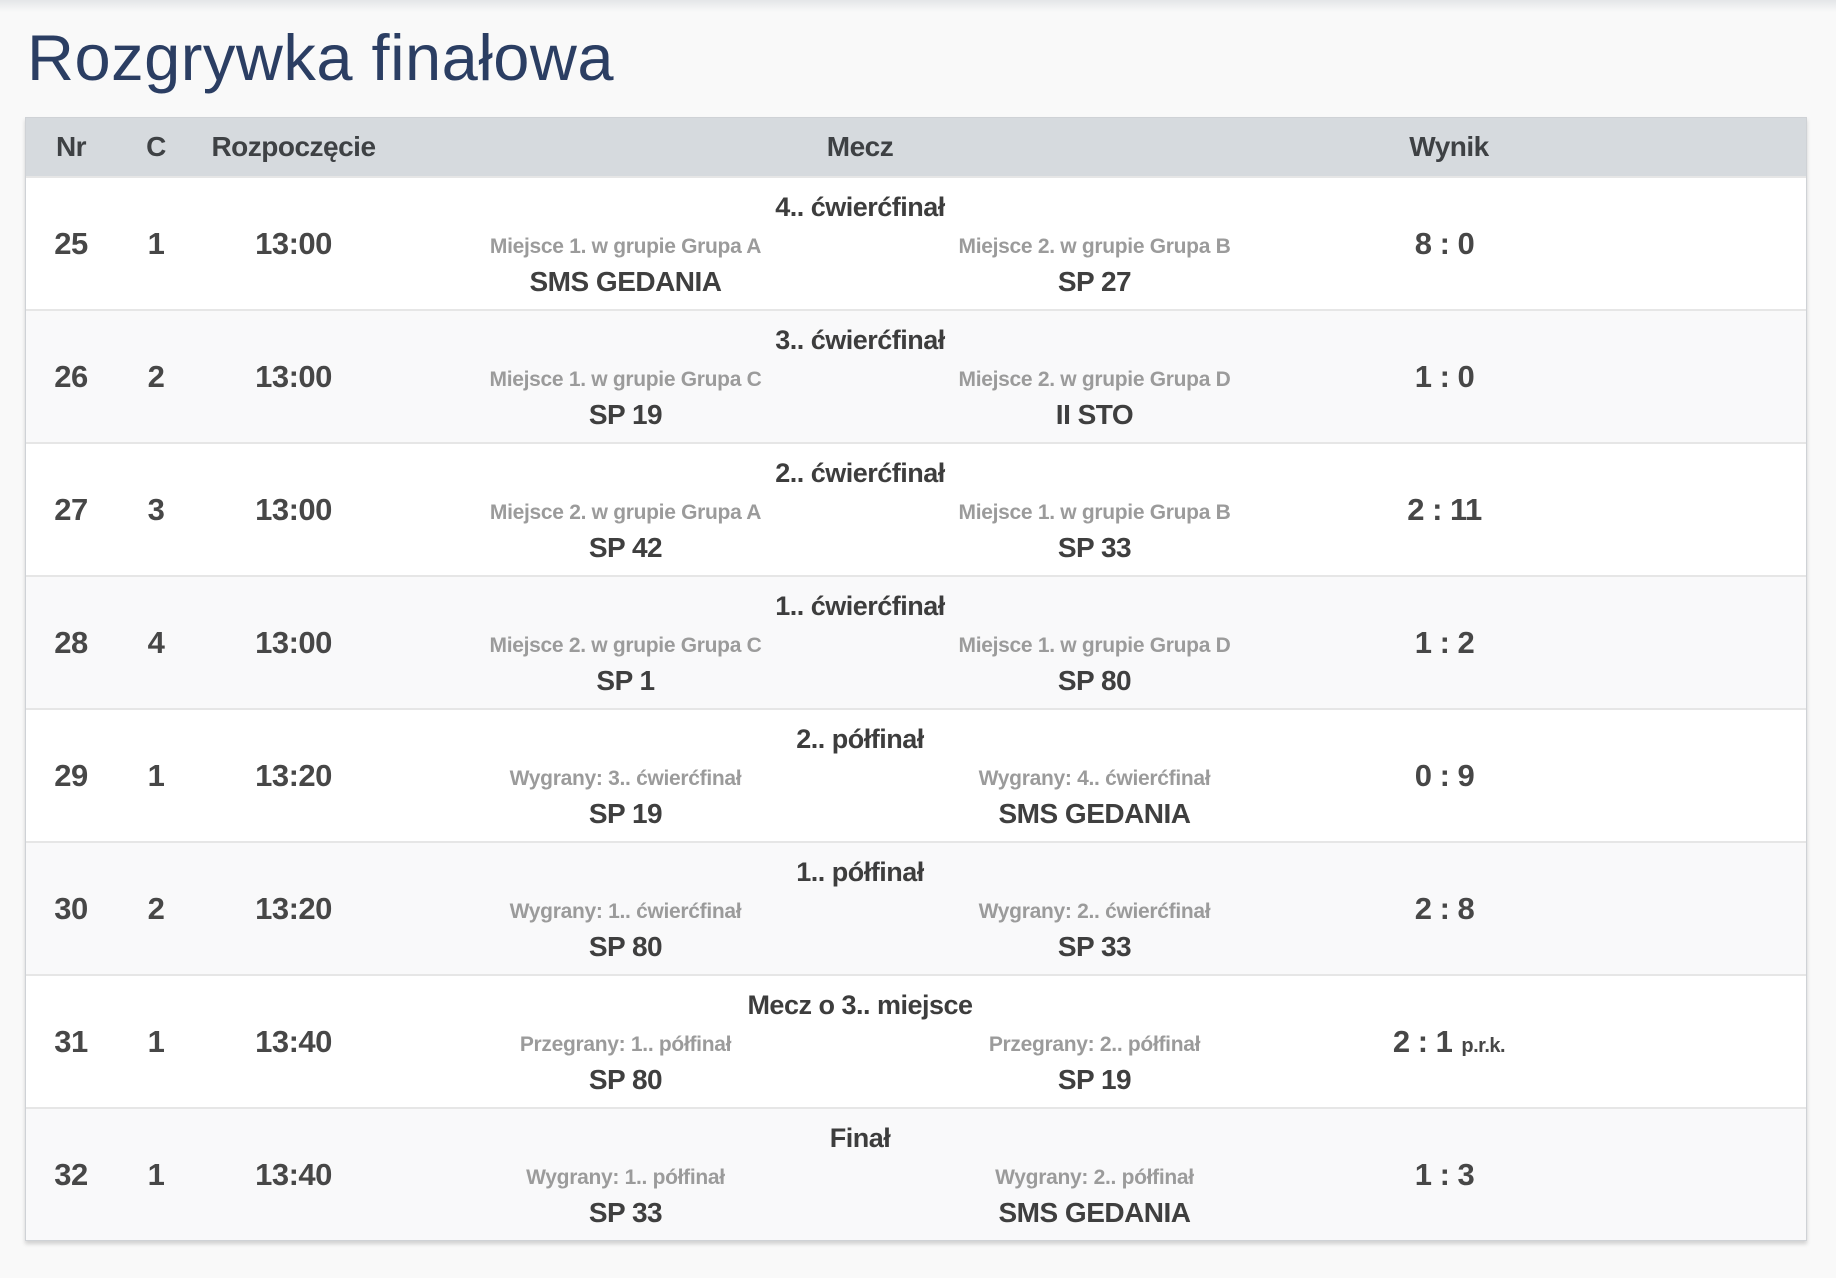 This screenshot has width=1836, height=1278. What do you see at coordinates (860, 473) in the screenshot?
I see `phase-label: 2.. ćwierćfinał` at bounding box center [860, 473].